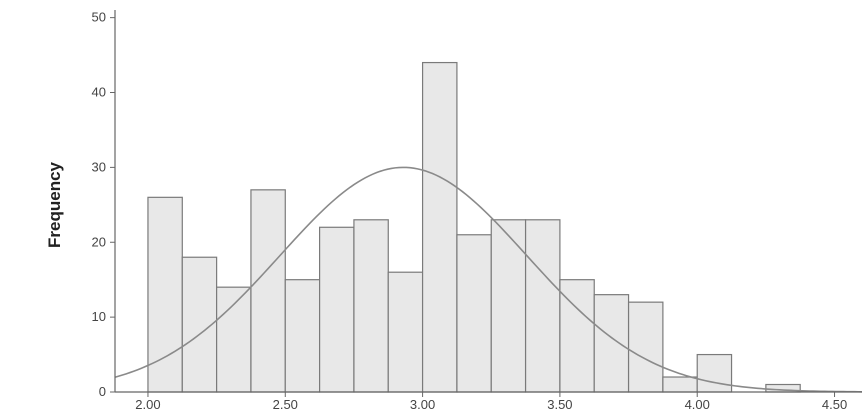 This screenshot has height=410, width=862. What do you see at coordinates (422, 403) in the screenshot?
I see `x-tick-label: 3.00` at bounding box center [422, 403].